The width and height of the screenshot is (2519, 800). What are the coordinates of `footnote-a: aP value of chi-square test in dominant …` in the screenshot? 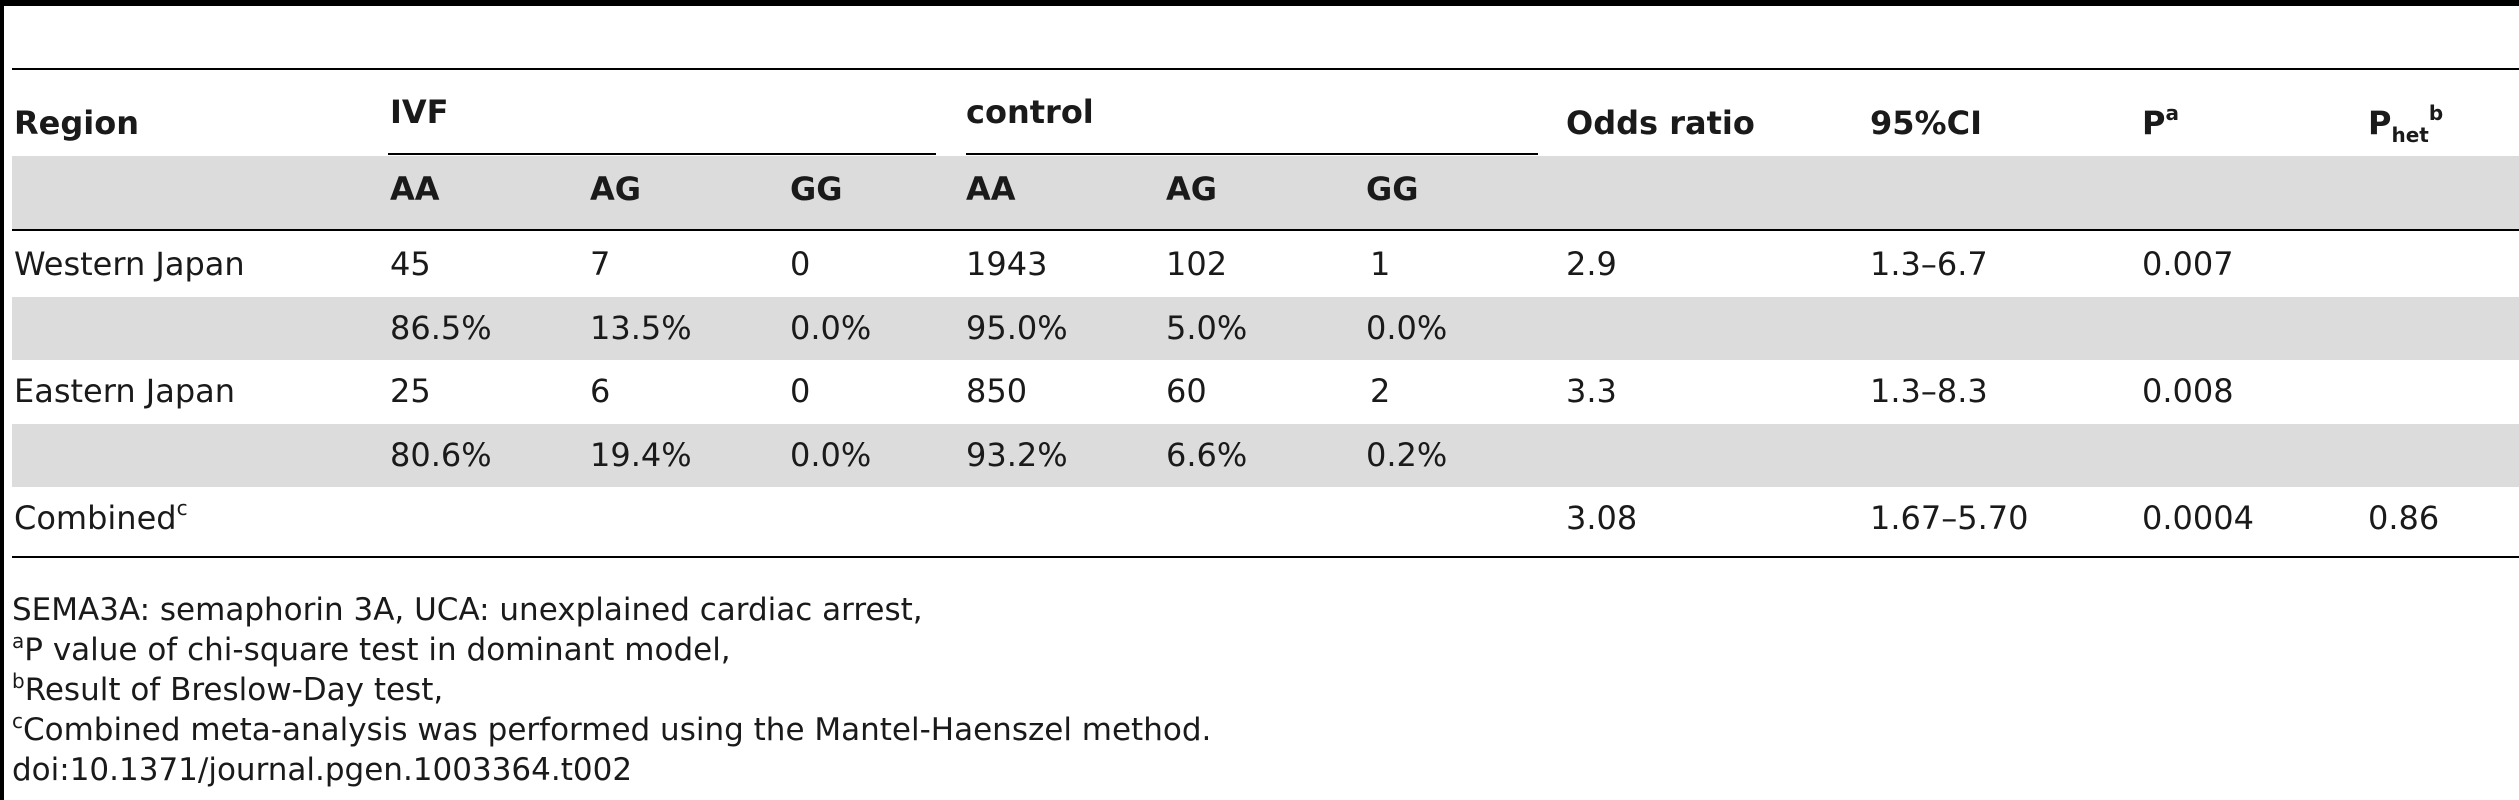 It's located at (371, 648).